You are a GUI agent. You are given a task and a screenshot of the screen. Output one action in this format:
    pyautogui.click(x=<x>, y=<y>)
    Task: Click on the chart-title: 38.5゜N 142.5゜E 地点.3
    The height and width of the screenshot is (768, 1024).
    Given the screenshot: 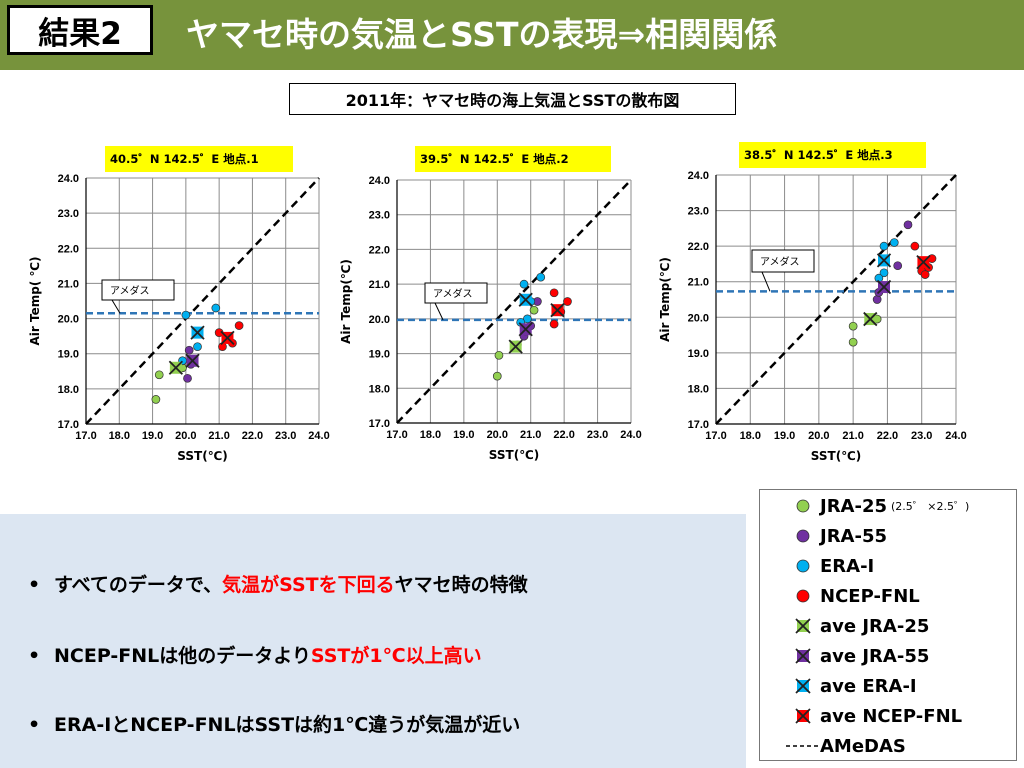 What is the action you would take?
    pyautogui.click(x=818, y=155)
    